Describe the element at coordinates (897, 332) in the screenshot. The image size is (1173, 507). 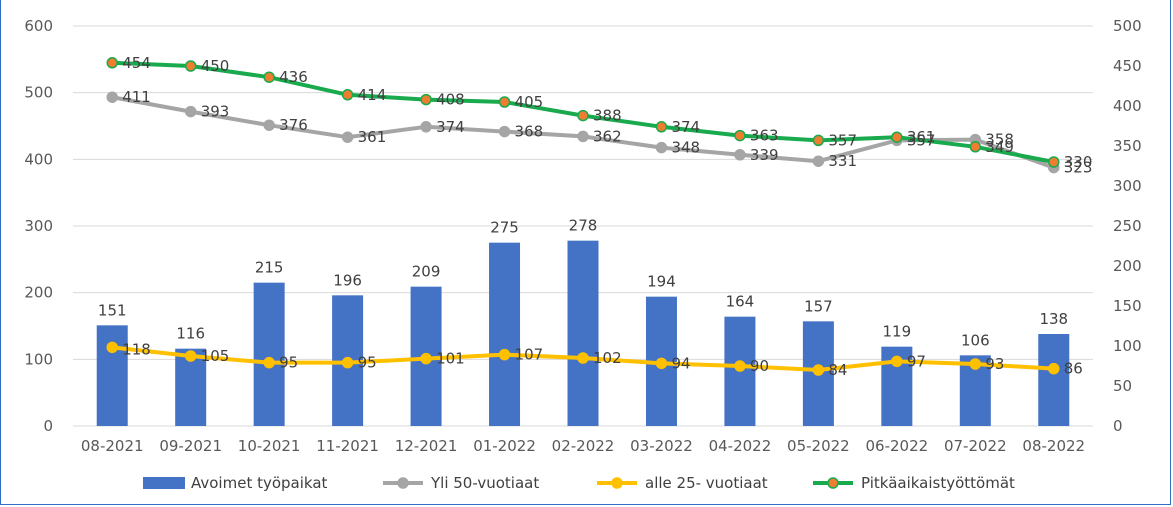
I see `bar-data-label: 119` at that location.